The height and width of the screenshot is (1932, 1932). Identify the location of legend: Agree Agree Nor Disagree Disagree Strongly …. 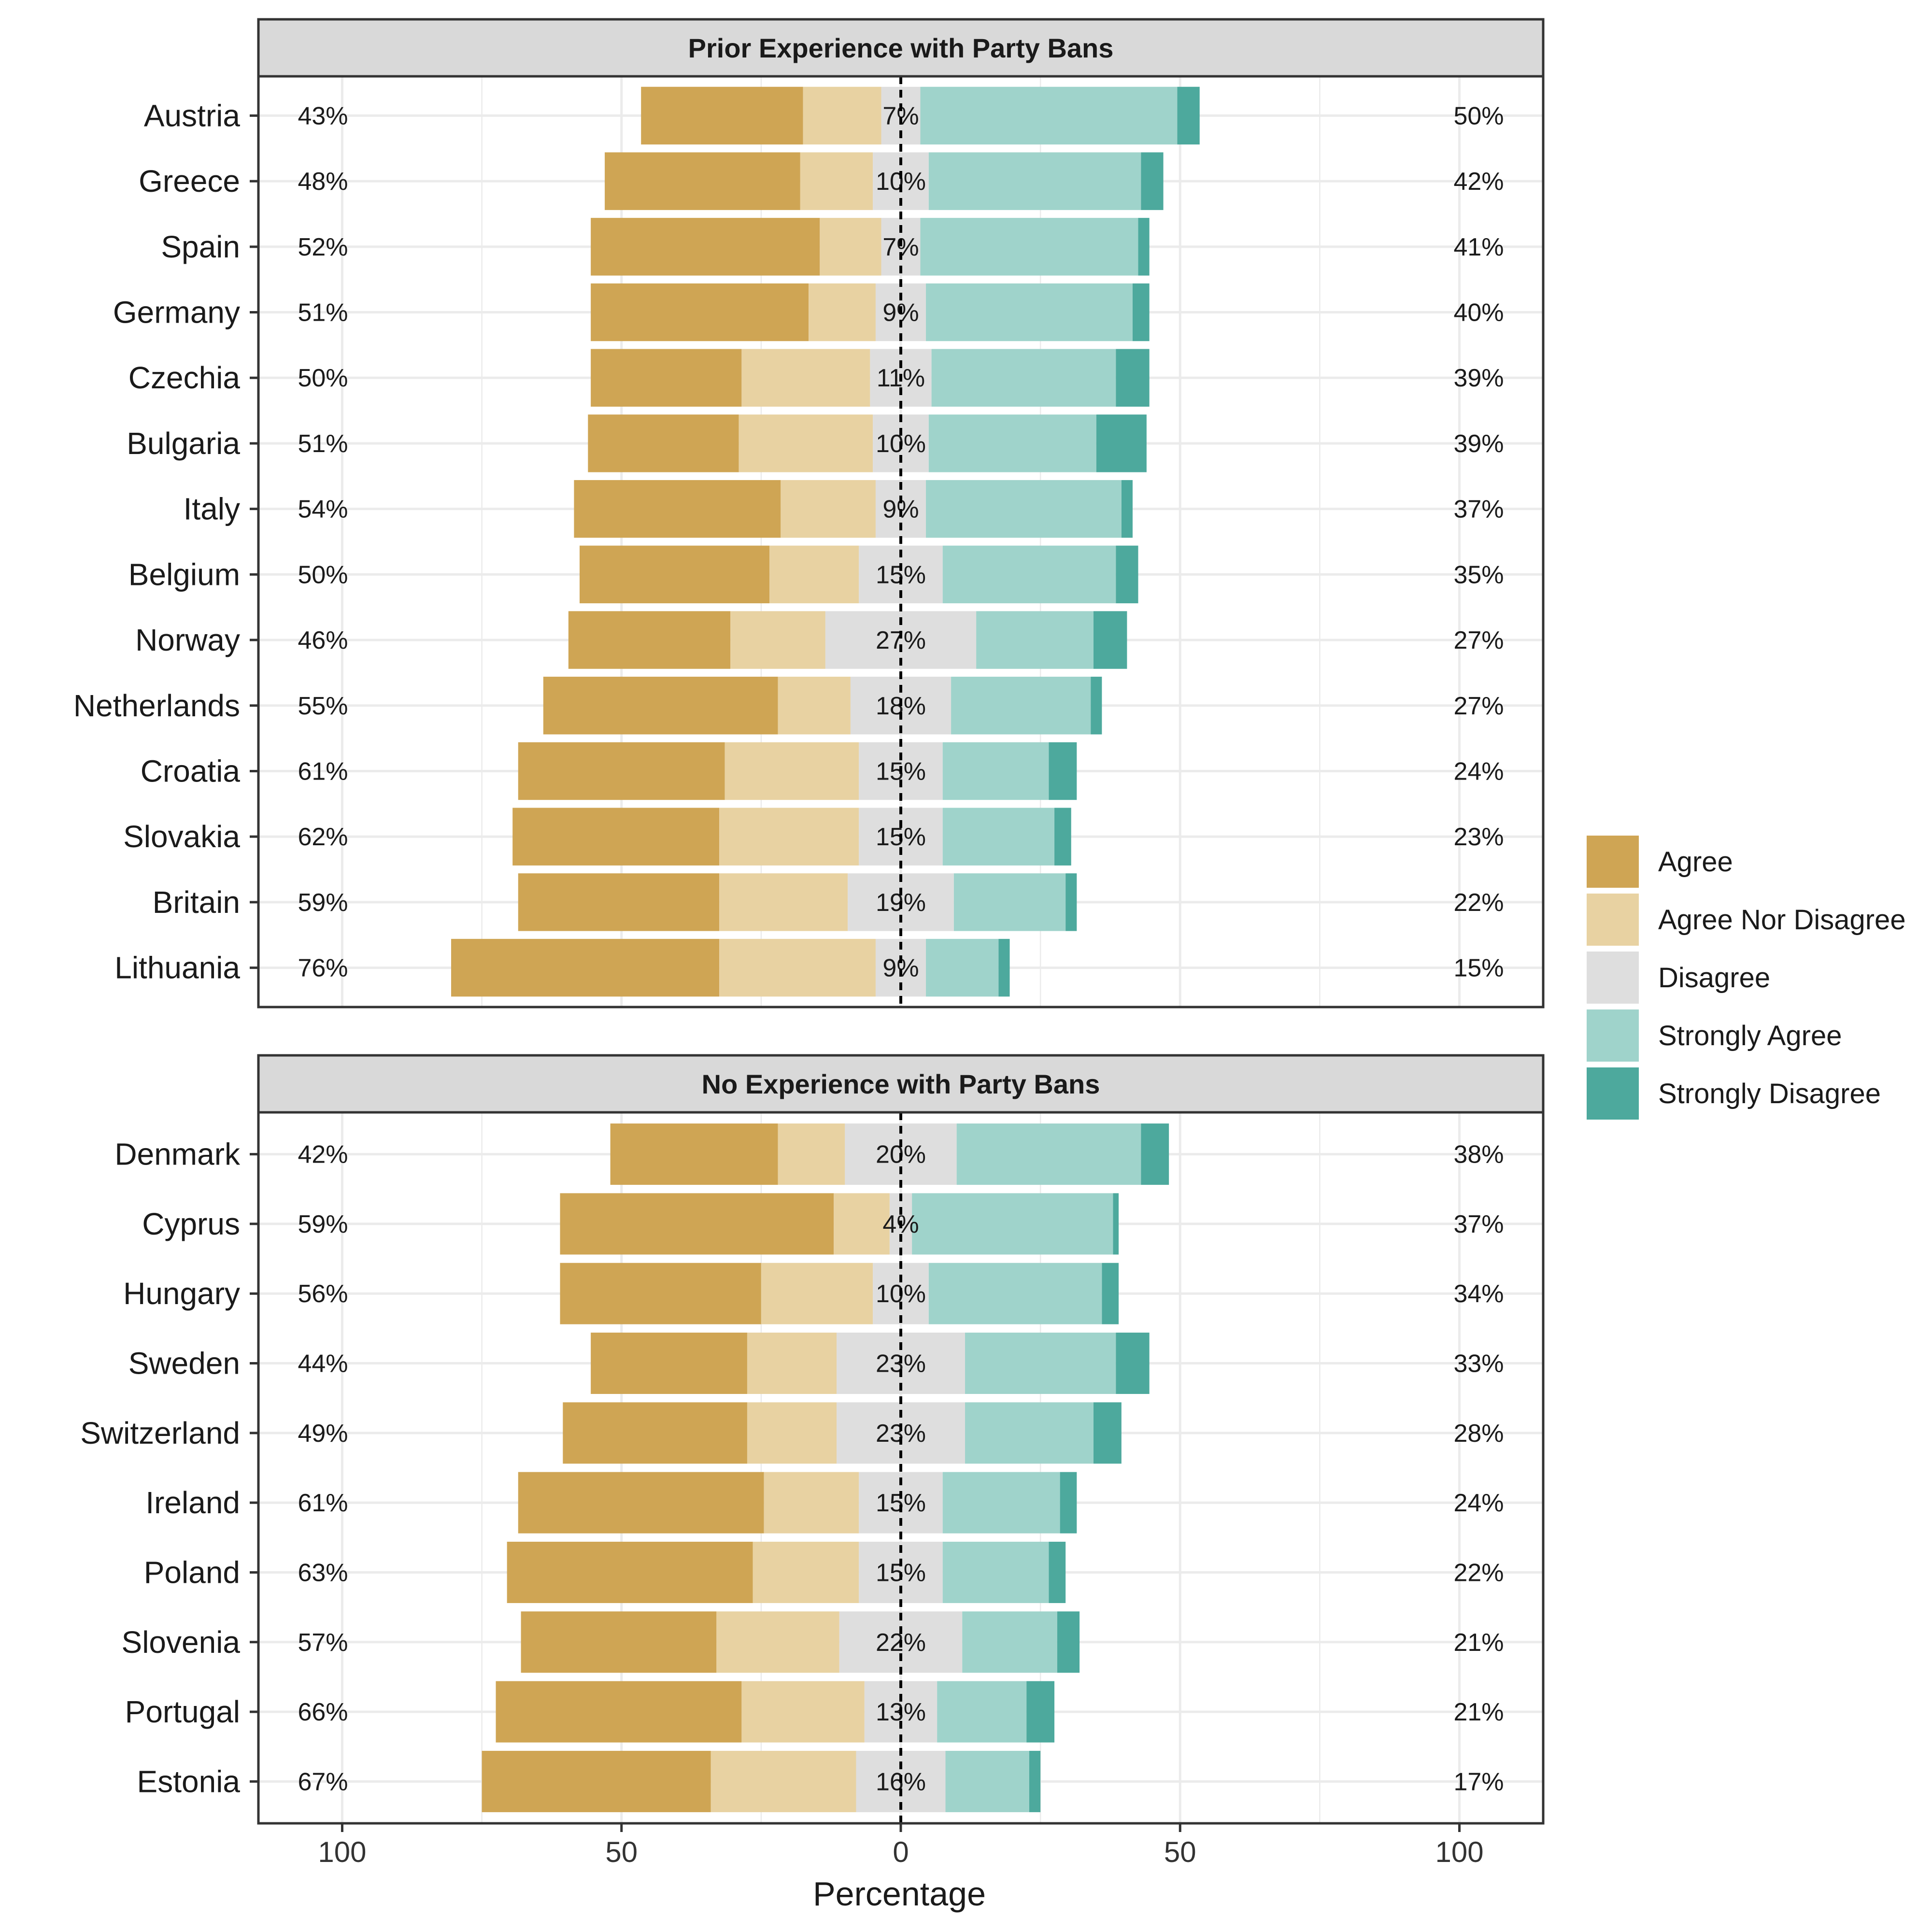
(1746, 978).